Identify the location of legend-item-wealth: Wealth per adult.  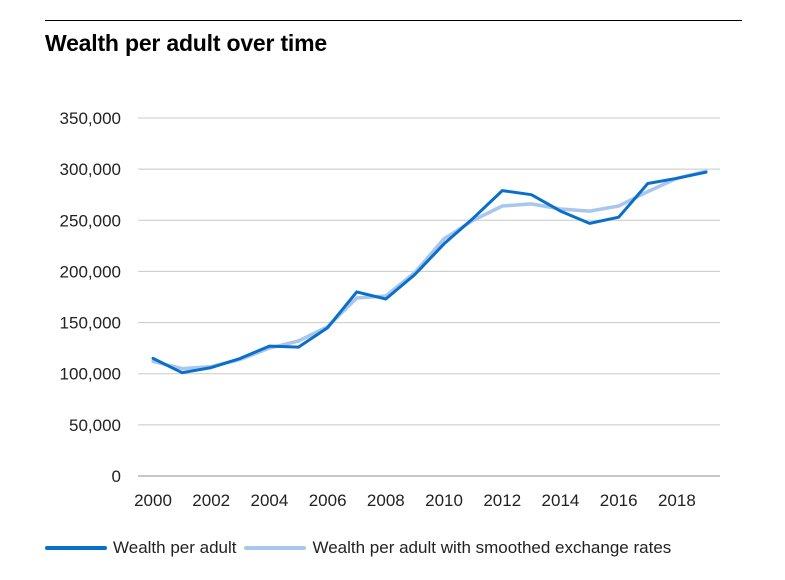
(140, 548).